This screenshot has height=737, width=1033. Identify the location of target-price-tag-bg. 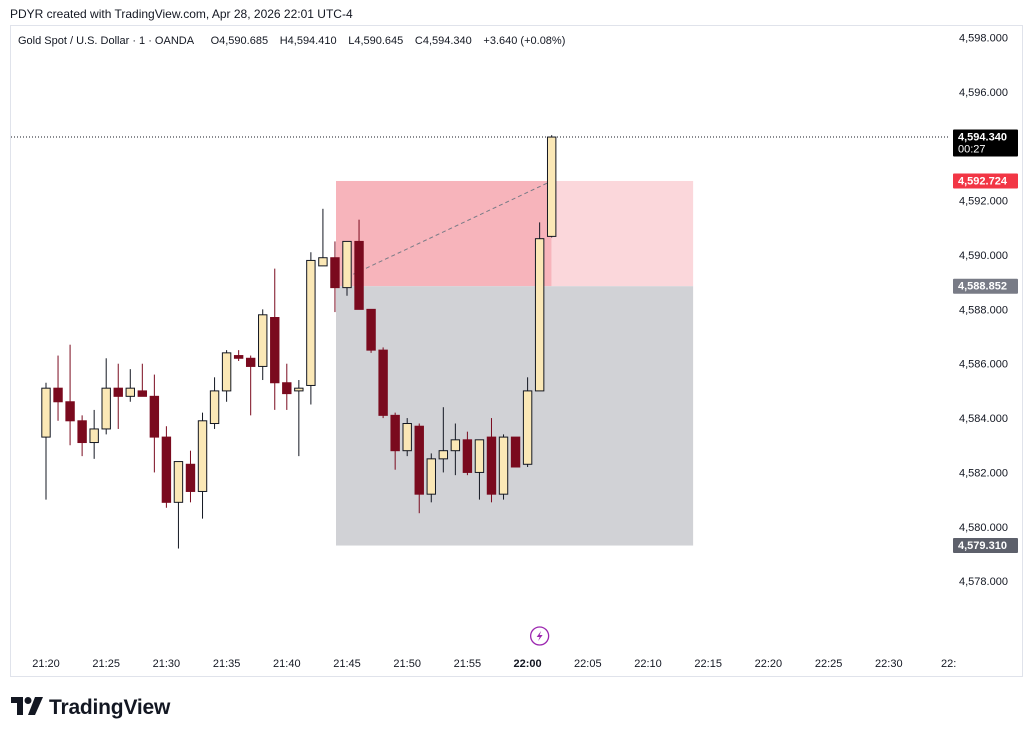
(985, 181).